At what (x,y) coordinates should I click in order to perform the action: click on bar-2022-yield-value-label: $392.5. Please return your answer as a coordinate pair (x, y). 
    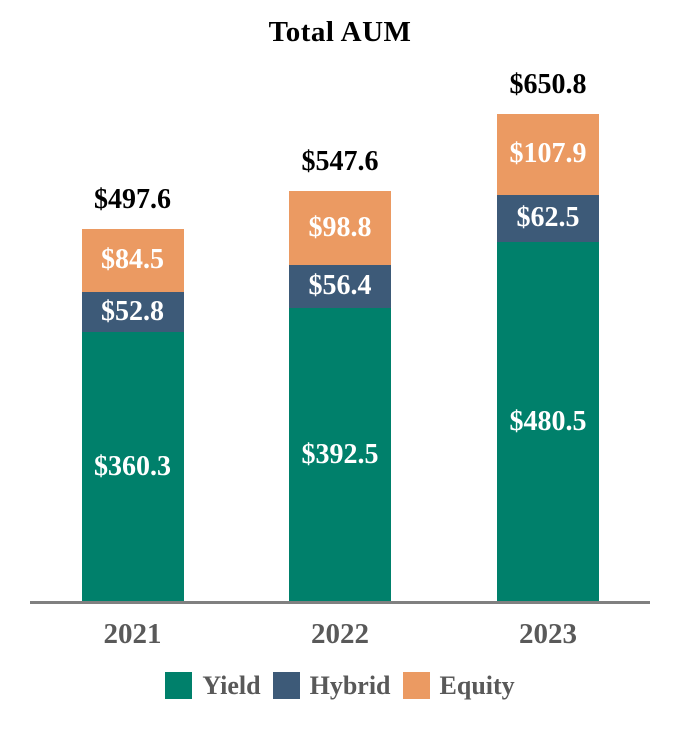
    Looking at the image, I should click on (340, 454).